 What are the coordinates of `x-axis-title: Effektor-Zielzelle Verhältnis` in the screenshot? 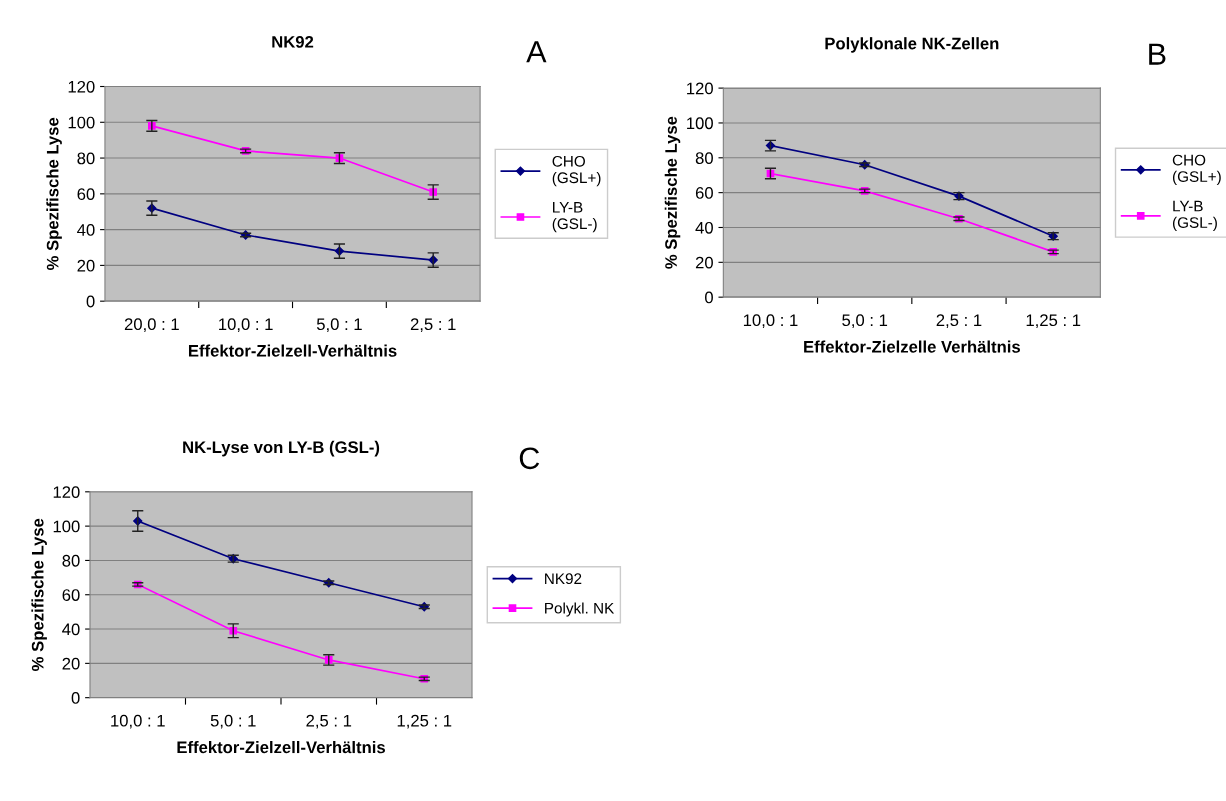 It's located at (912, 346).